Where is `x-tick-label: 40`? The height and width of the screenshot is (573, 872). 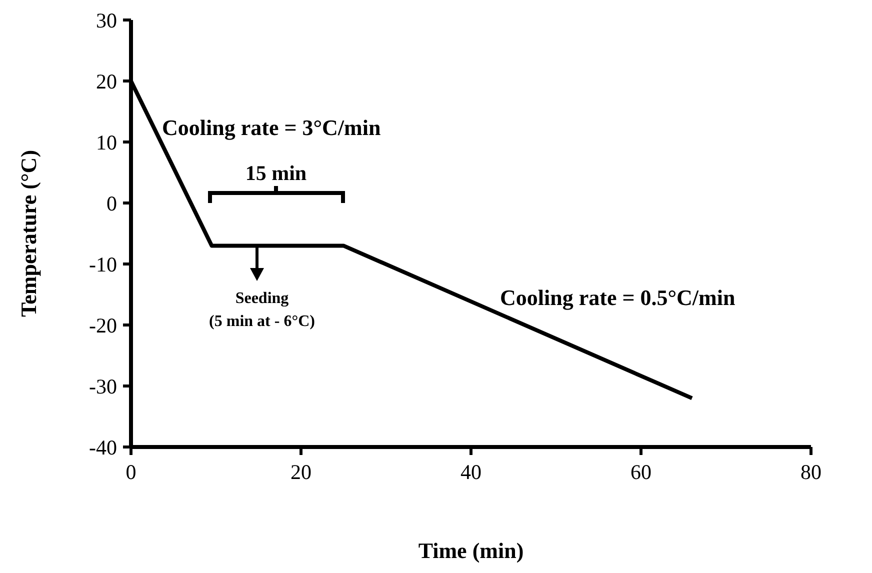 x-tick-label: 40 is located at coordinates (471, 472).